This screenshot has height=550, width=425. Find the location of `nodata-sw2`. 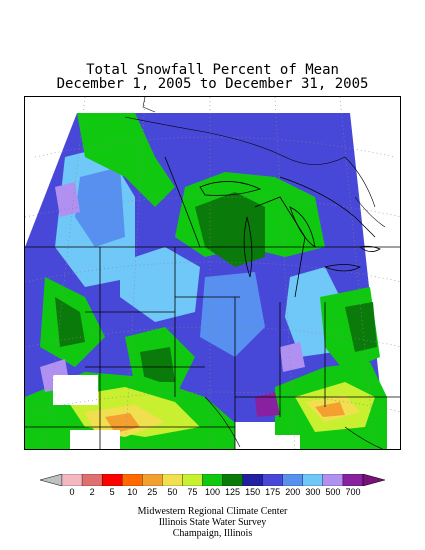

nodata-sw2 is located at coordinates (95, 439).